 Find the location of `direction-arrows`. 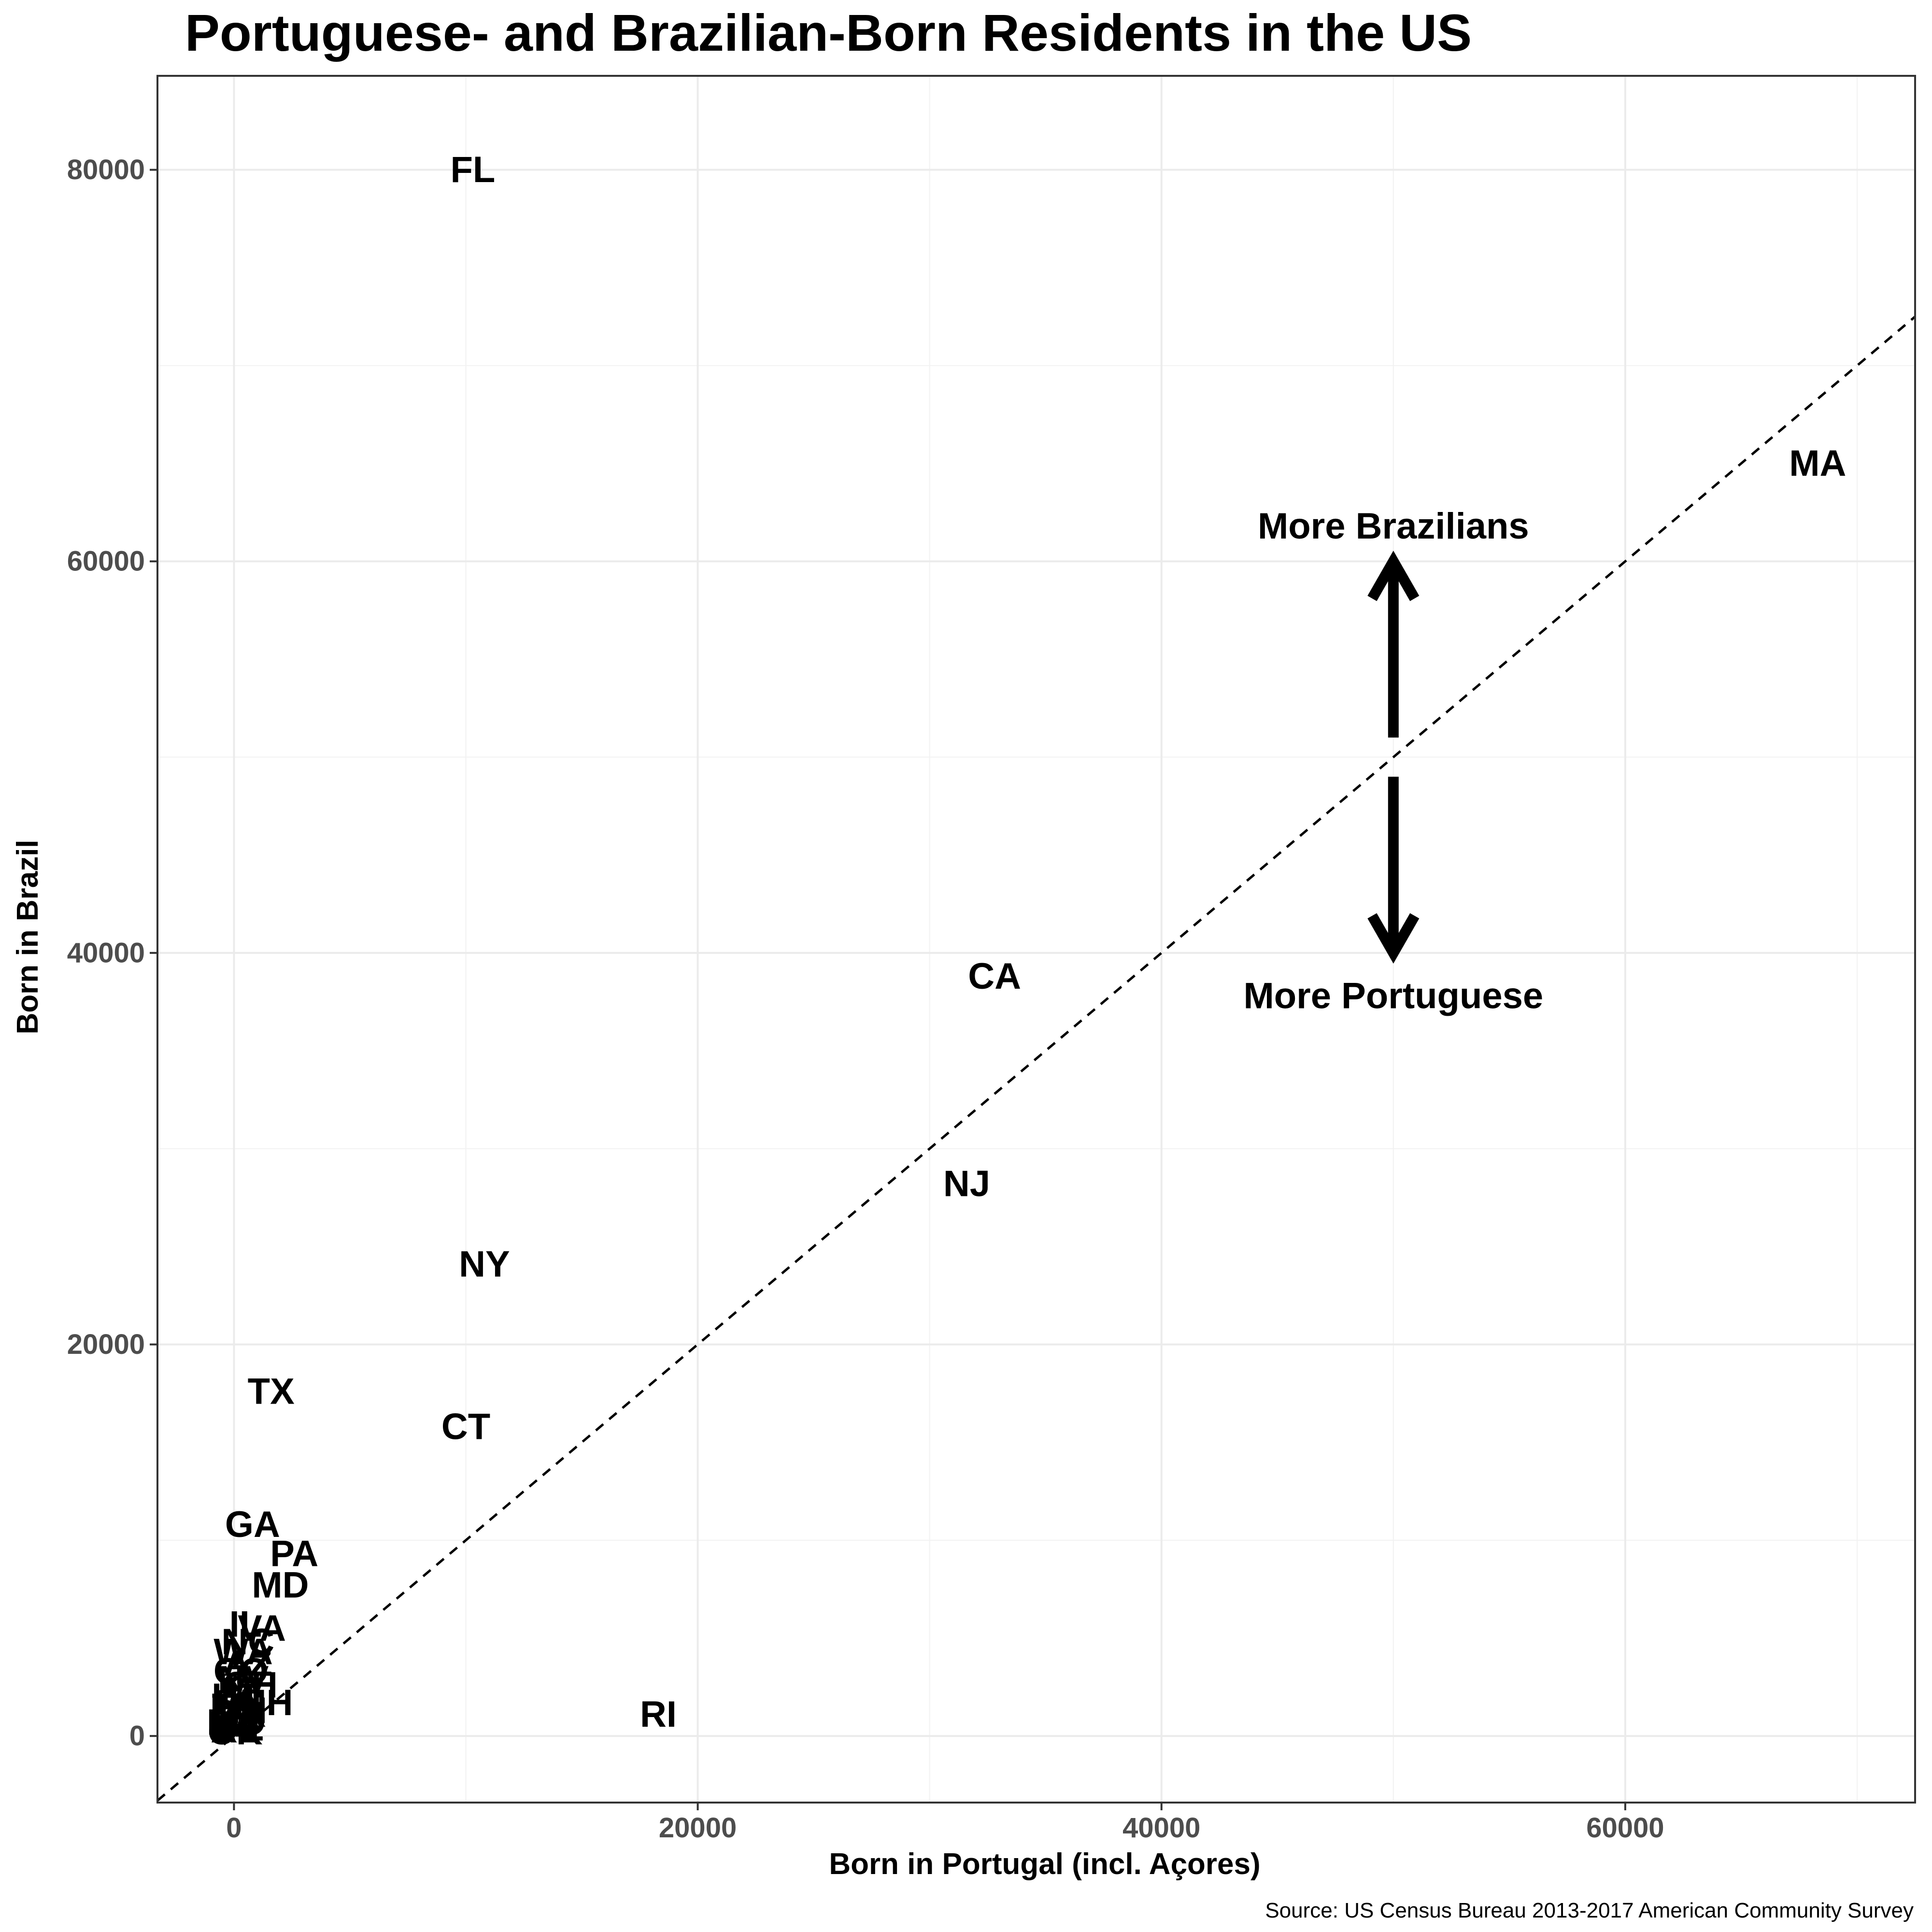

direction-arrows is located at coordinates (1393, 757).